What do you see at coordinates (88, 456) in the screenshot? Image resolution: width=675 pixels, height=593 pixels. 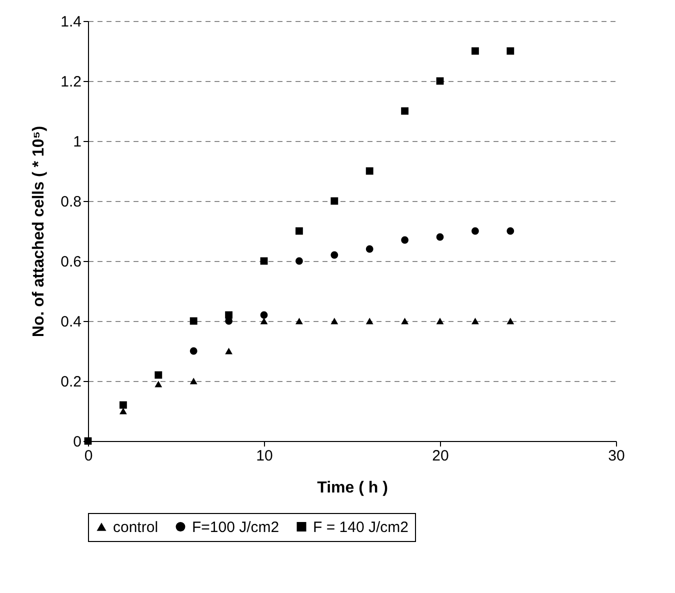 I see `x-tick-label: 0` at bounding box center [88, 456].